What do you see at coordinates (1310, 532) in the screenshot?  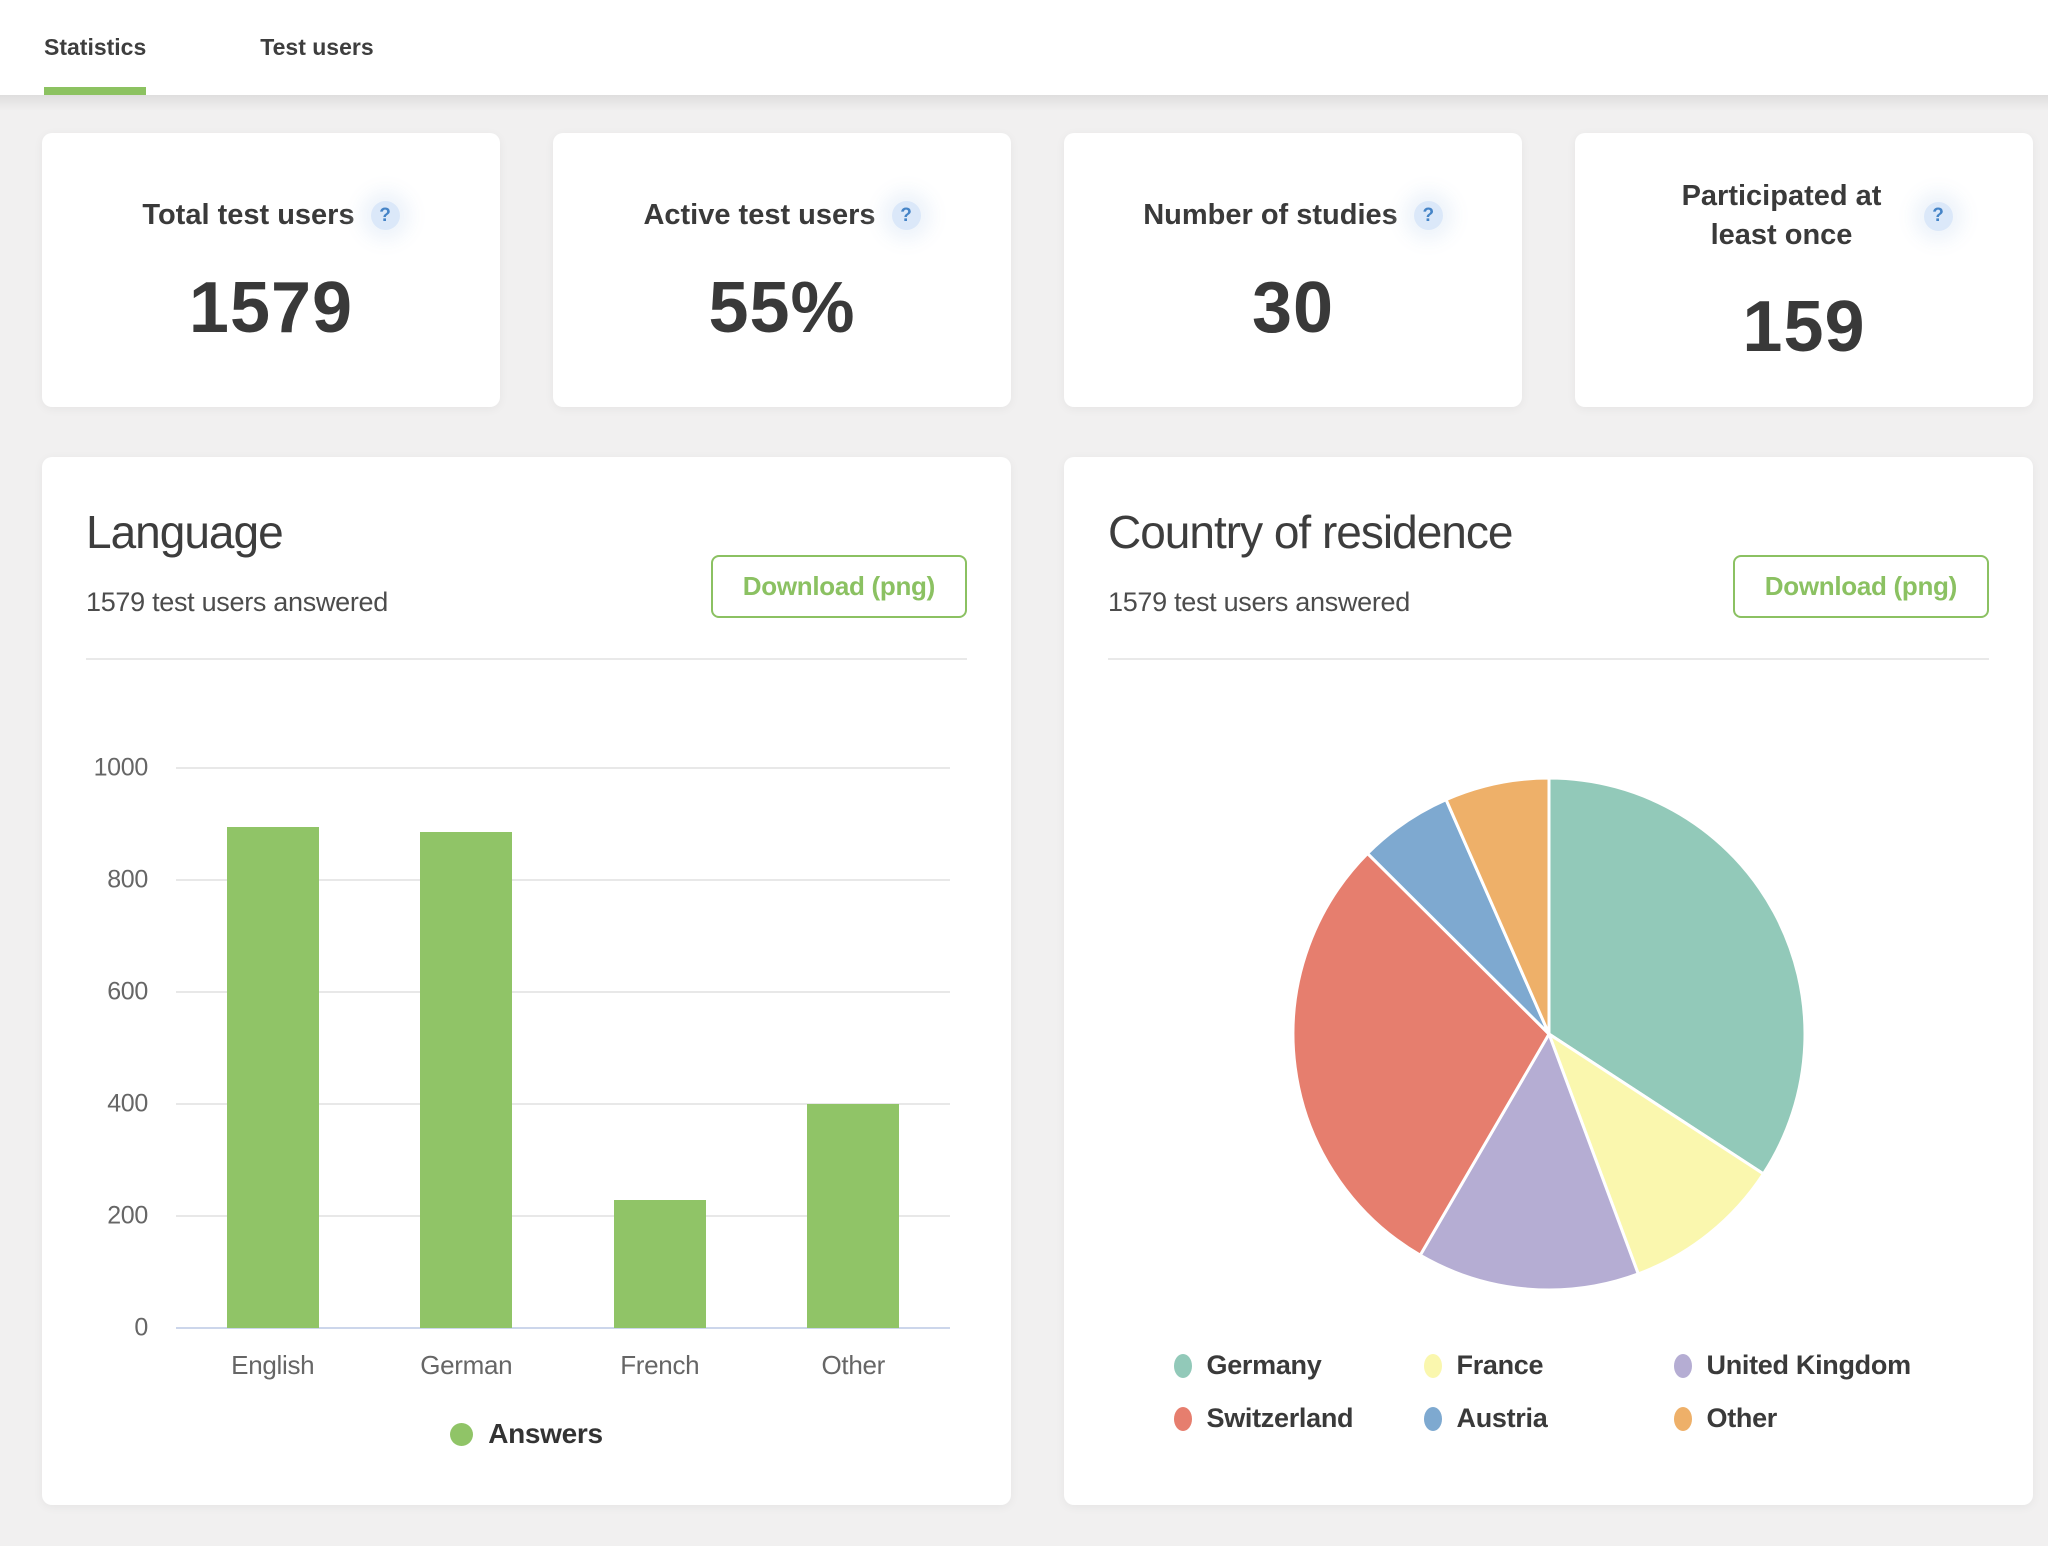 I see `chart-title: Country of residence` at bounding box center [1310, 532].